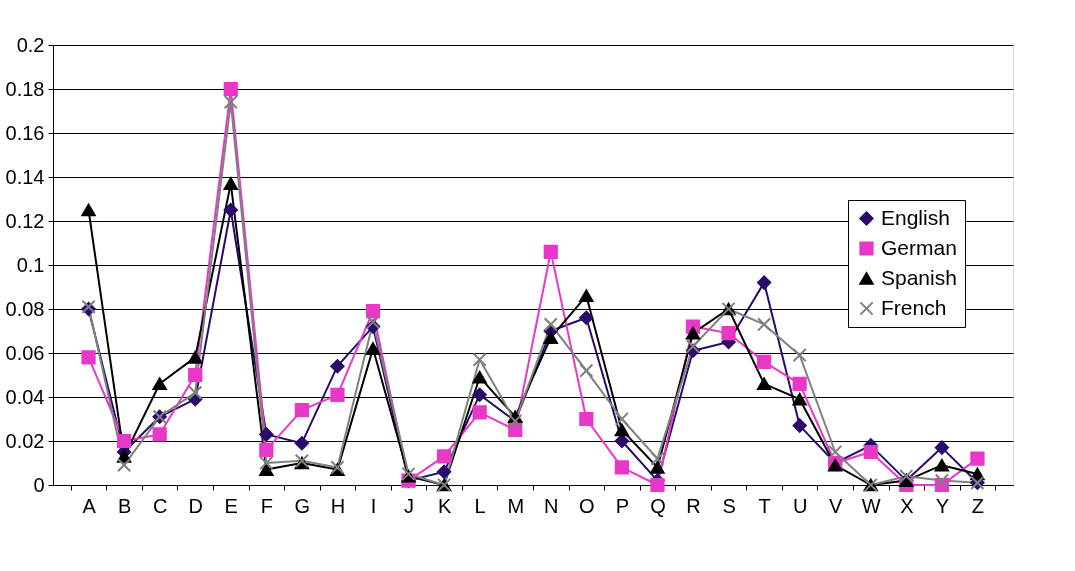 This screenshot has width=1075, height=571. Describe the element at coordinates (914, 307) in the screenshot. I see `legend-label: French` at that location.